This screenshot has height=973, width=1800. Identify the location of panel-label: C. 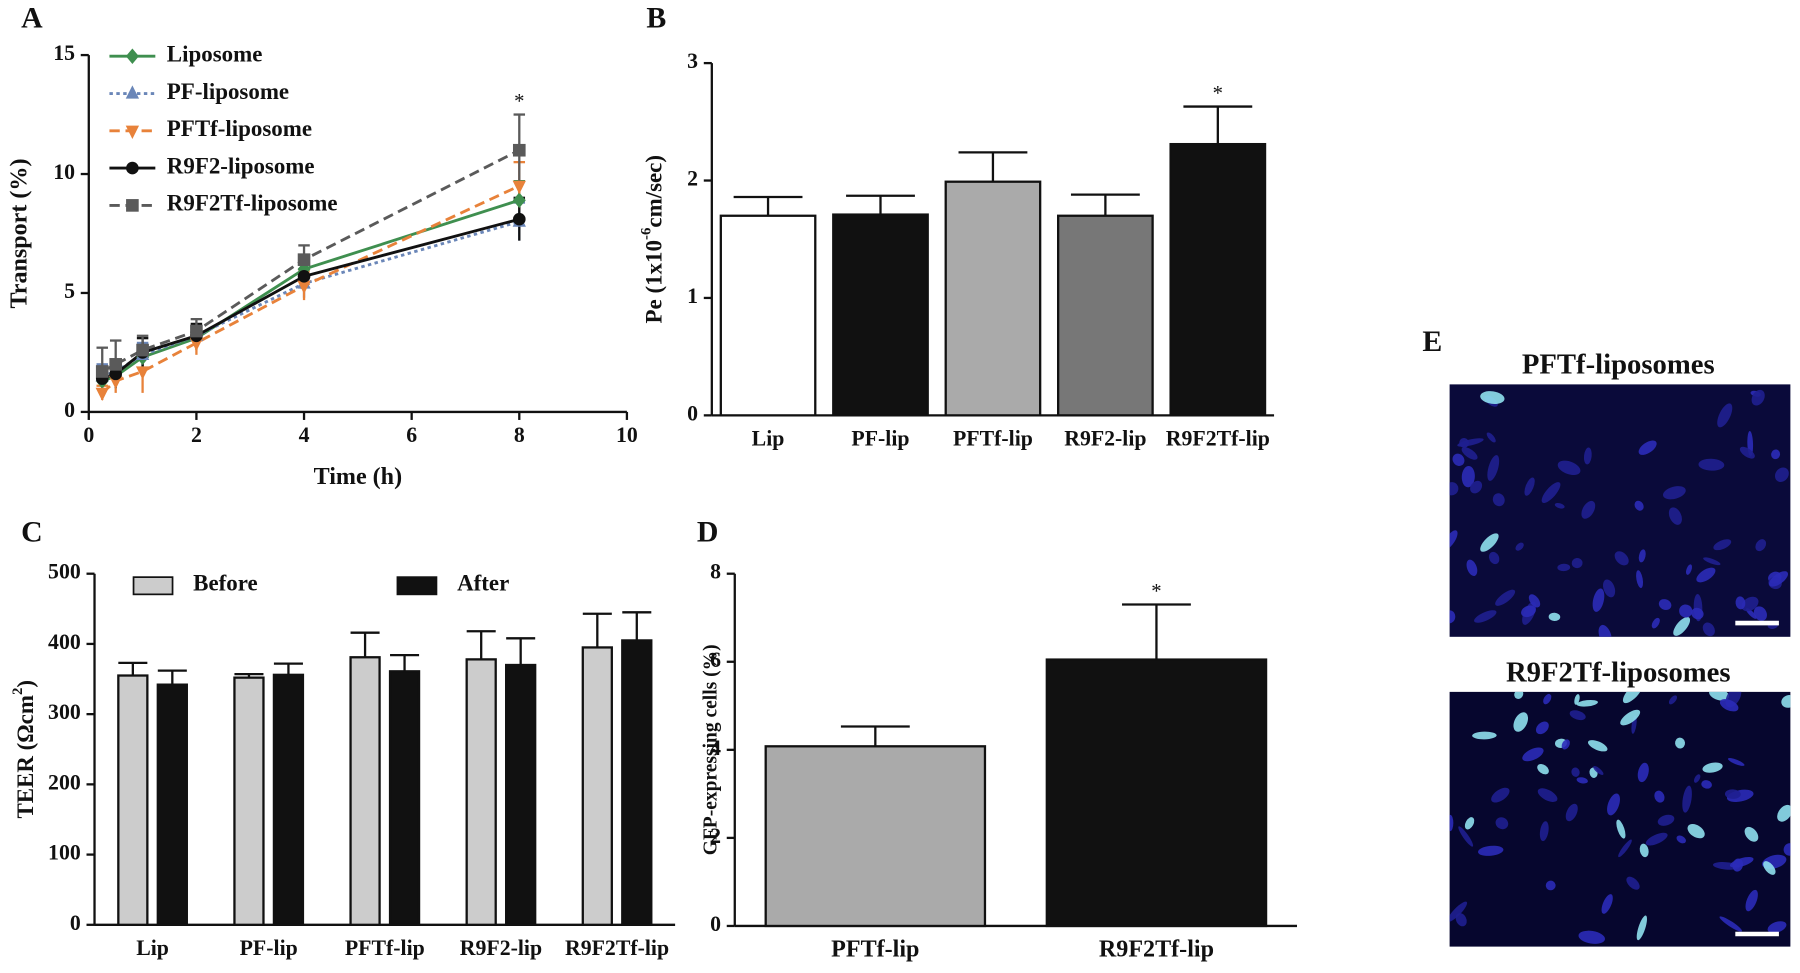
(32, 532).